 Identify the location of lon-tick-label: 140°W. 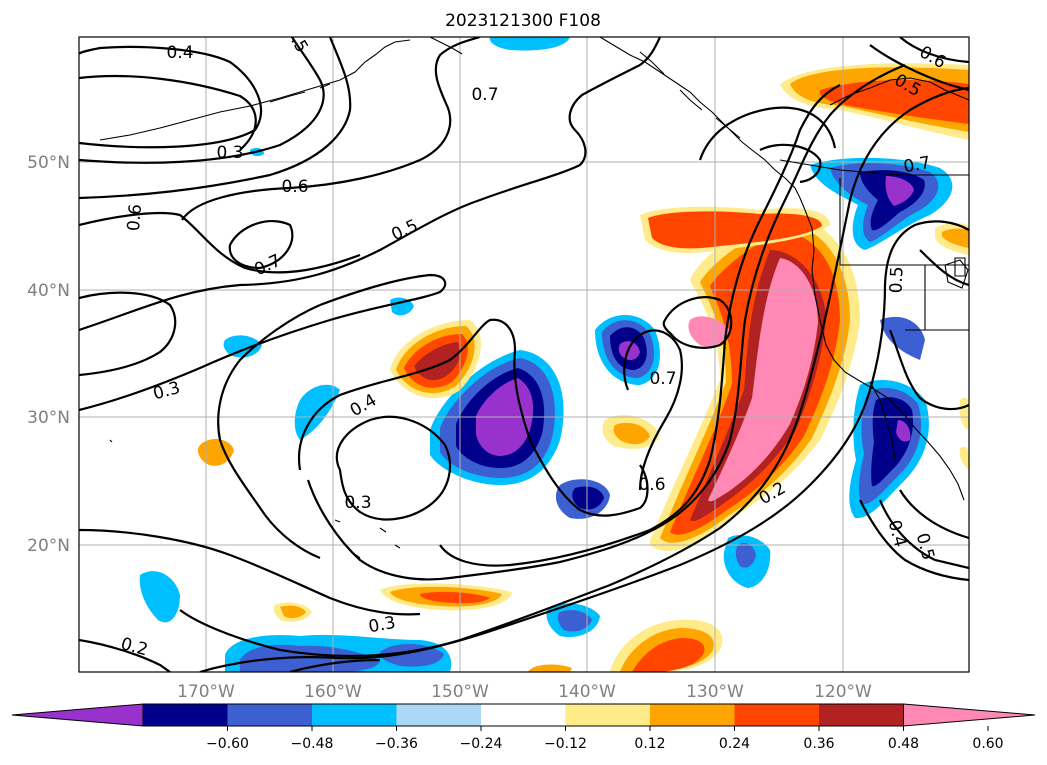
(587, 692).